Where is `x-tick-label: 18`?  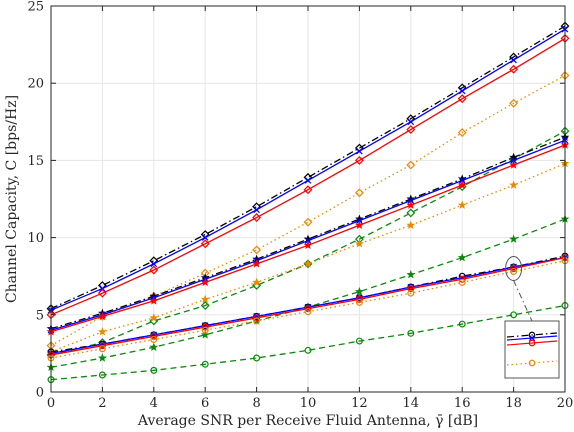 x-tick-label: 18 is located at coordinates (513, 403).